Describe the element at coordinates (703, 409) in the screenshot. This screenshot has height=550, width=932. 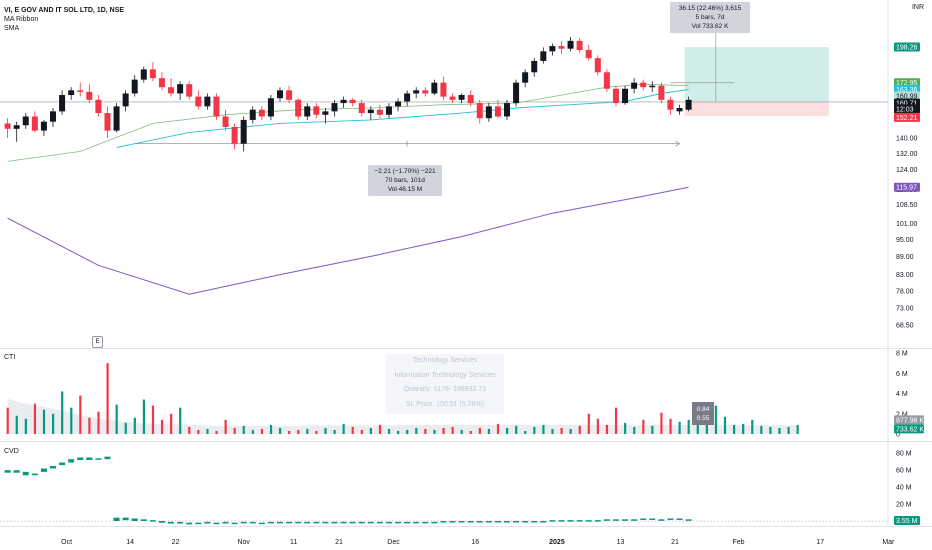
I see `ratio-value-1: 0.84` at that location.